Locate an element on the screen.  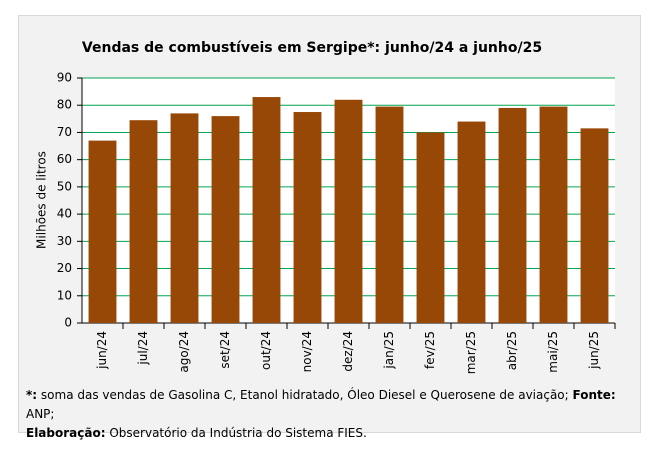
y-tick-label: 40 is located at coordinates (64, 214).